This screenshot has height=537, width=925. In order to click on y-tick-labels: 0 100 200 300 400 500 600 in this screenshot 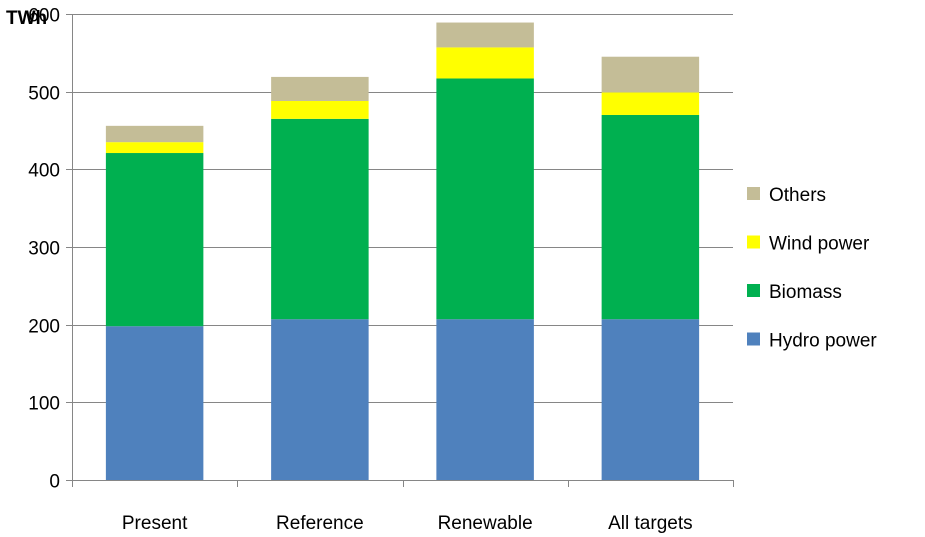, I will do `click(44, 249)`.